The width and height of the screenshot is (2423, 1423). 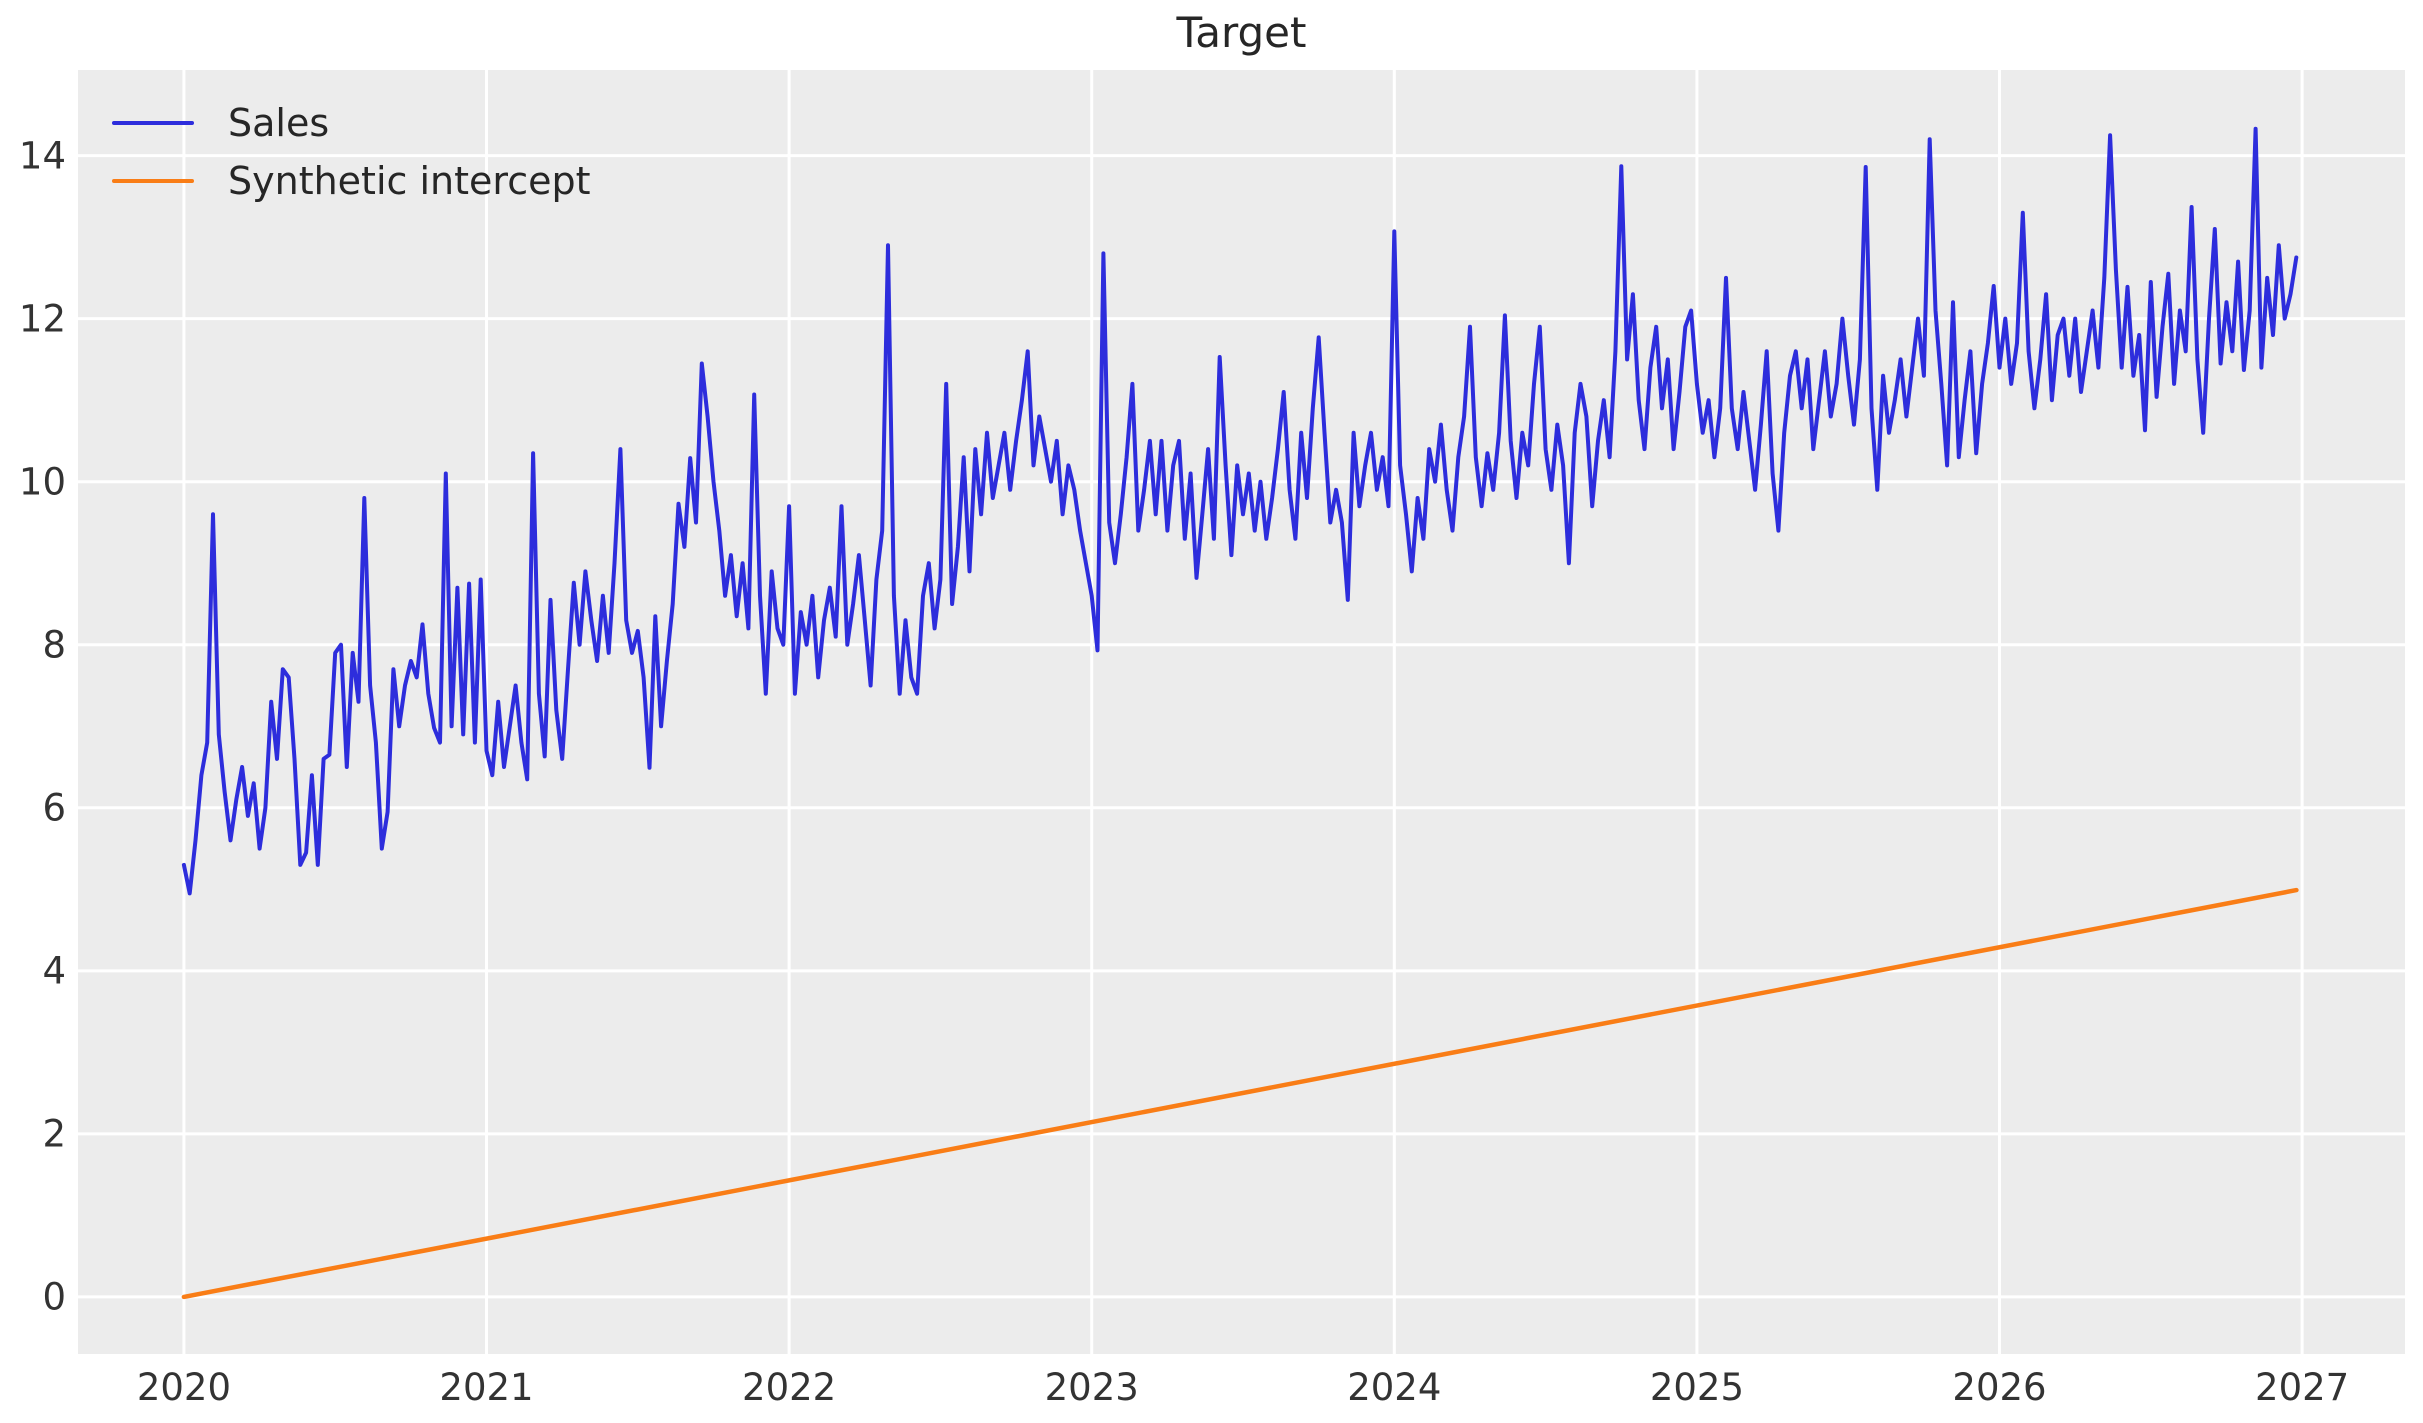 What do you see at coordinates (1091, 1387) in the screenshot?
I see `x-tick-label: 2023` at bounding box center [1091, 1387].